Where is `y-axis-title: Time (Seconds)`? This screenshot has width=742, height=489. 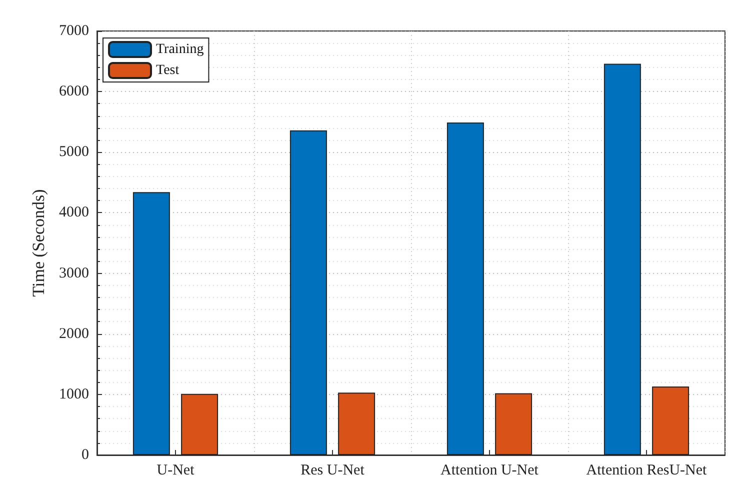
y-axis-title: Time (Seconds) is located at coordinates (38, 243).